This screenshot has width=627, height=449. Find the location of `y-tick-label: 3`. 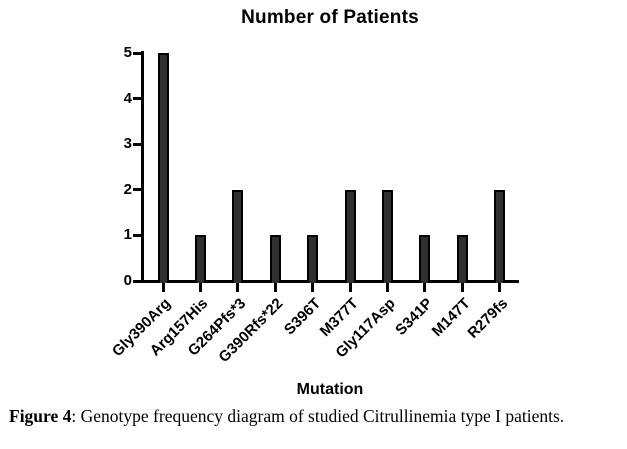

y-tick-label: 3 is located at coordinates (127, 144).